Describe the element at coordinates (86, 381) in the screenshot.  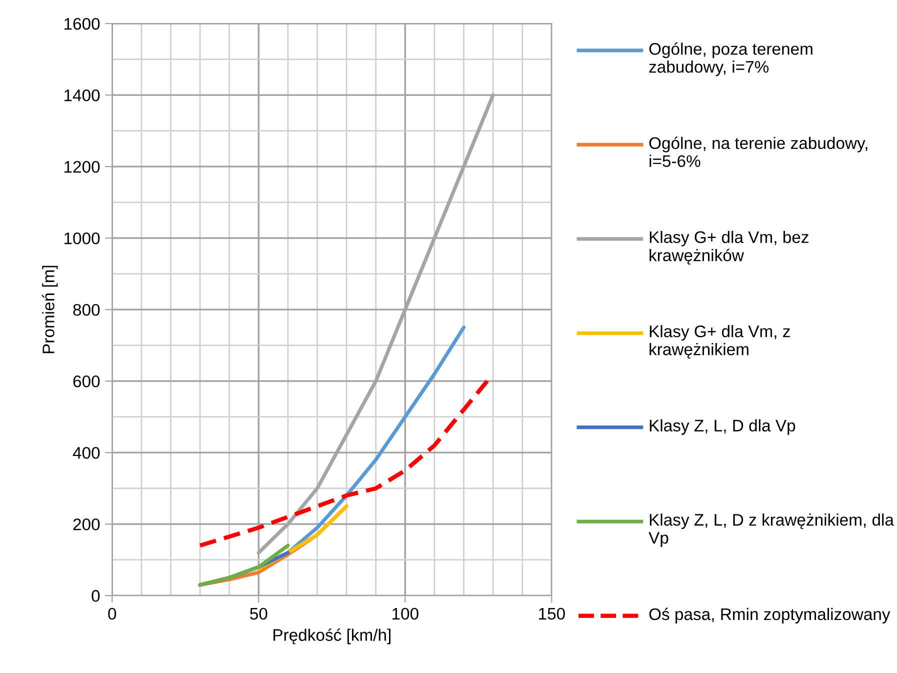
I see `y-tick-label: 600` at that location.